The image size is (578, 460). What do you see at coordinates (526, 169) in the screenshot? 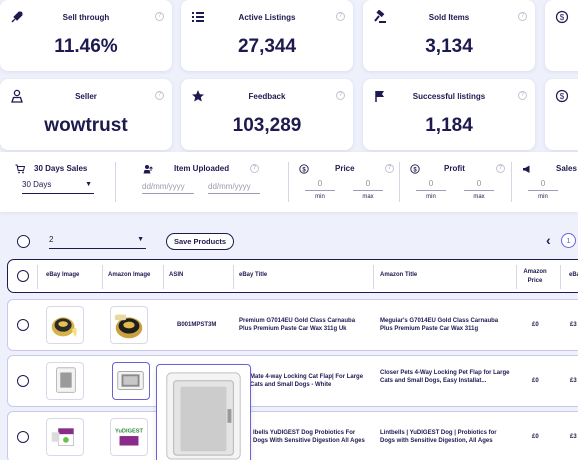
I see `megaphone-icon` at bounding box center [526, 169].